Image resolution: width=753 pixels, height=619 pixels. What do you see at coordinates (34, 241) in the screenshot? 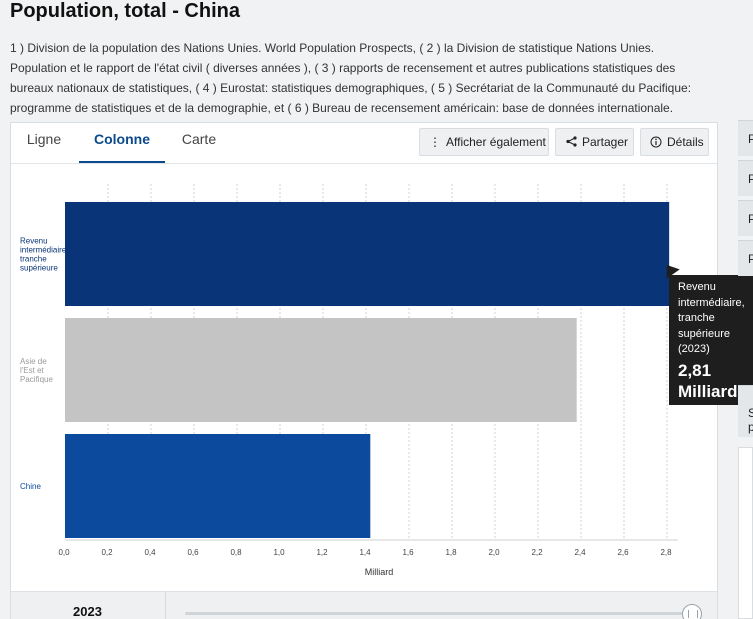
I see `category-label: Revenu` at bounding box center [34, 241].